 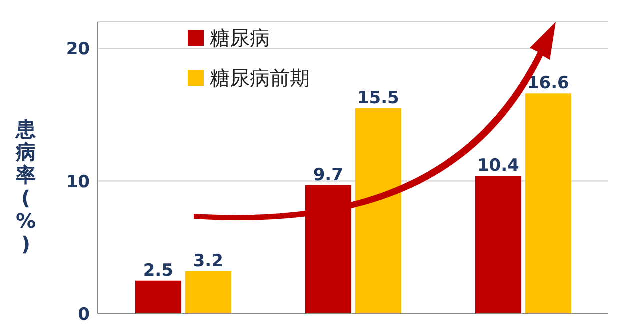 I want to click on y-tick-label: 20, so click(x=78, y=50).